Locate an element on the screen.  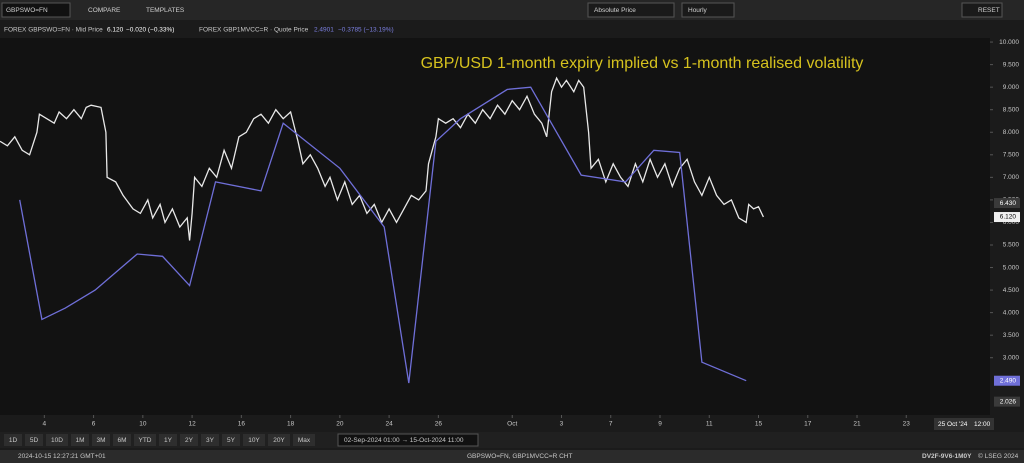
y-tick-label: 4.500 is located at coordinates (1011, 290).